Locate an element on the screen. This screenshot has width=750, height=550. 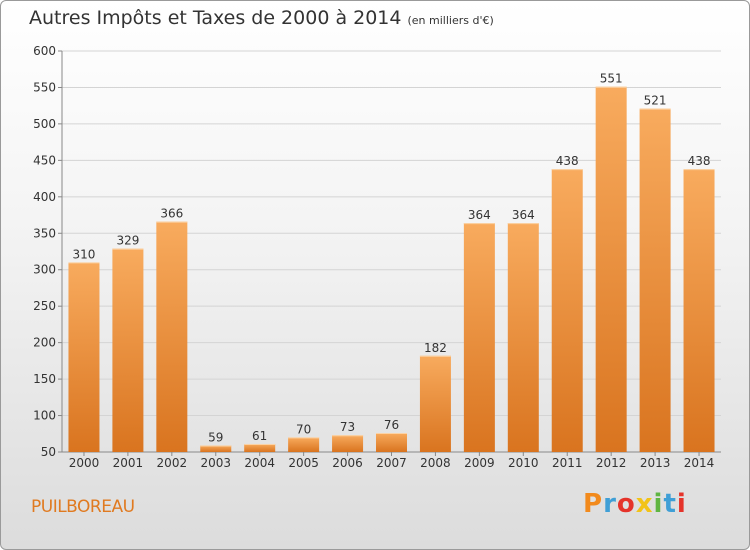
bar-2014 is located at coordinates (699, 310).